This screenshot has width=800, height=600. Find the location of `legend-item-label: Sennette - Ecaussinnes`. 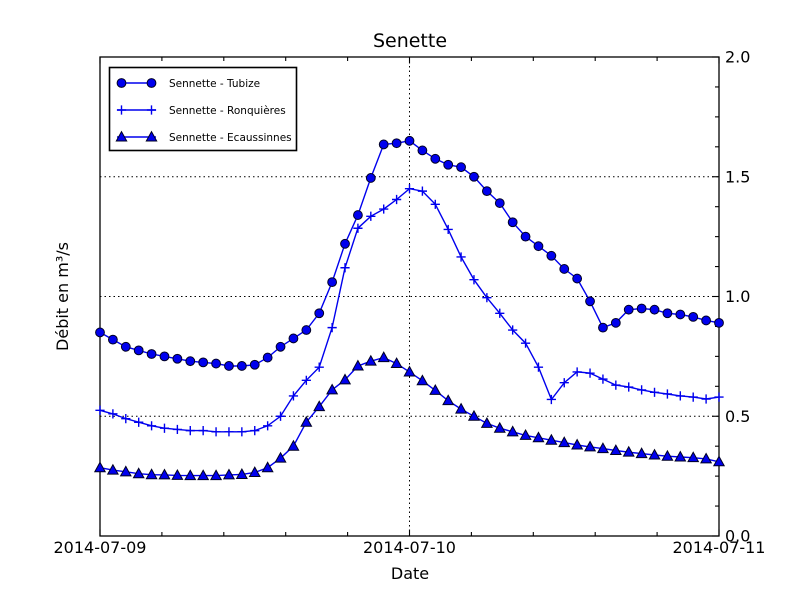

legend-item-label: Sennette - Ecaussinnes is located at coordinates (230, 138).